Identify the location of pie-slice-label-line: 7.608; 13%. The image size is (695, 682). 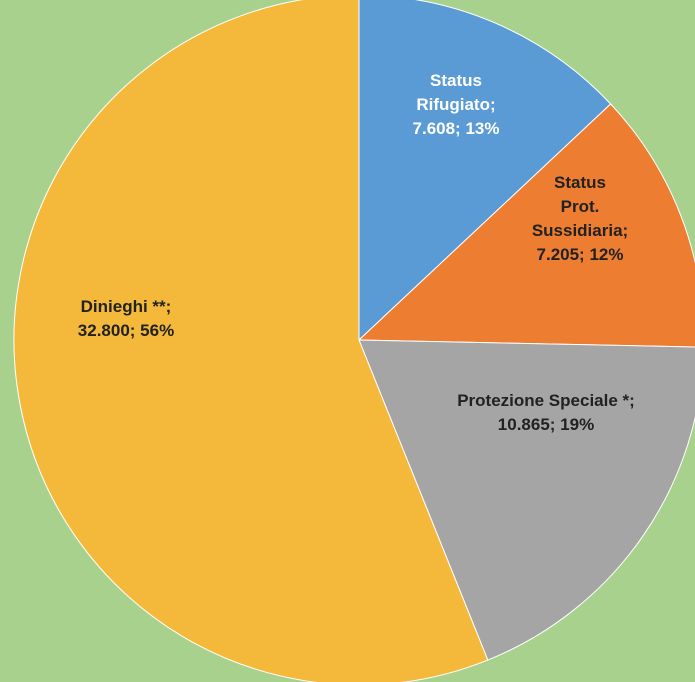
(456, 128).